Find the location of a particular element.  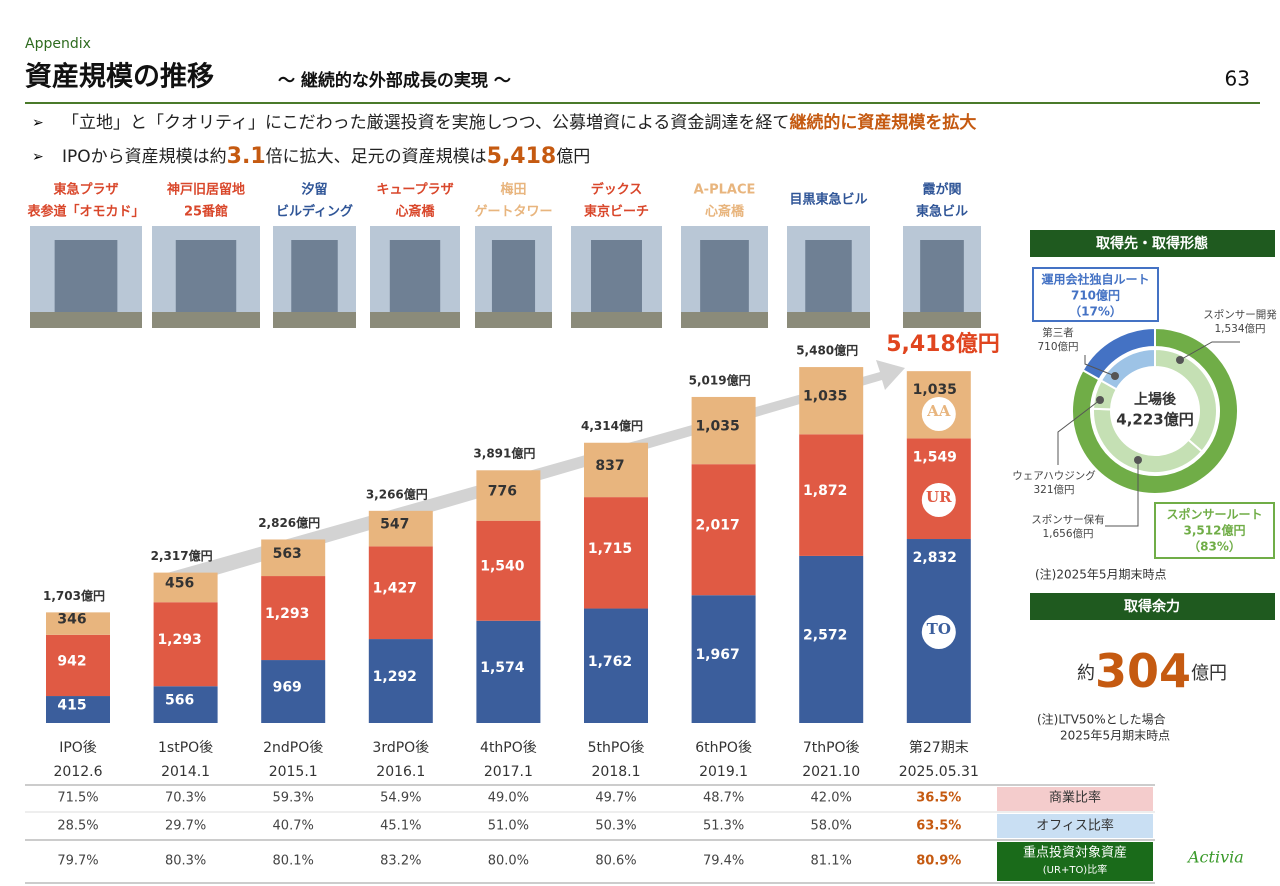

segment-label: 1,427 is located at coordinates (395, 589).